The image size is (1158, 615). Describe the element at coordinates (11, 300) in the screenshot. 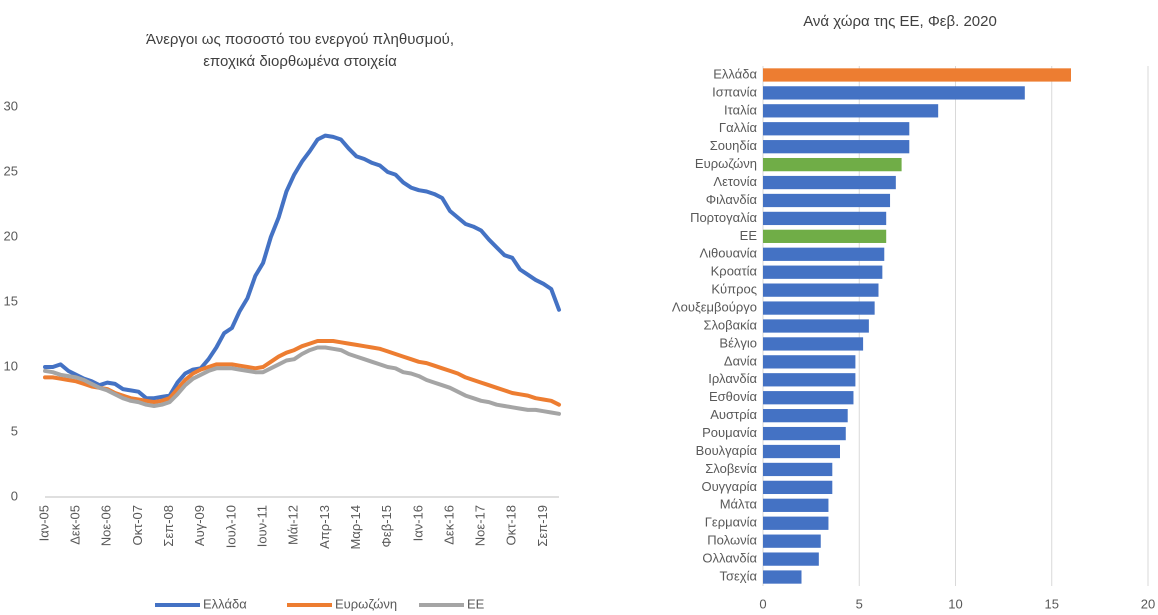

I see `y-tick-label: 15` at that location.